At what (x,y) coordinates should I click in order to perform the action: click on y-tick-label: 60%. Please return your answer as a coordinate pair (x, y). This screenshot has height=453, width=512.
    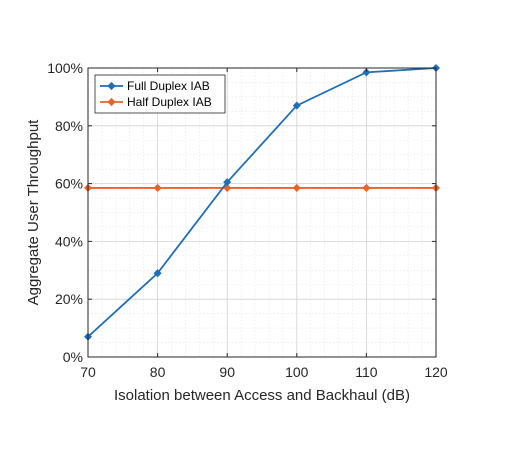
    Looking at the image, I should click on (69, 184).